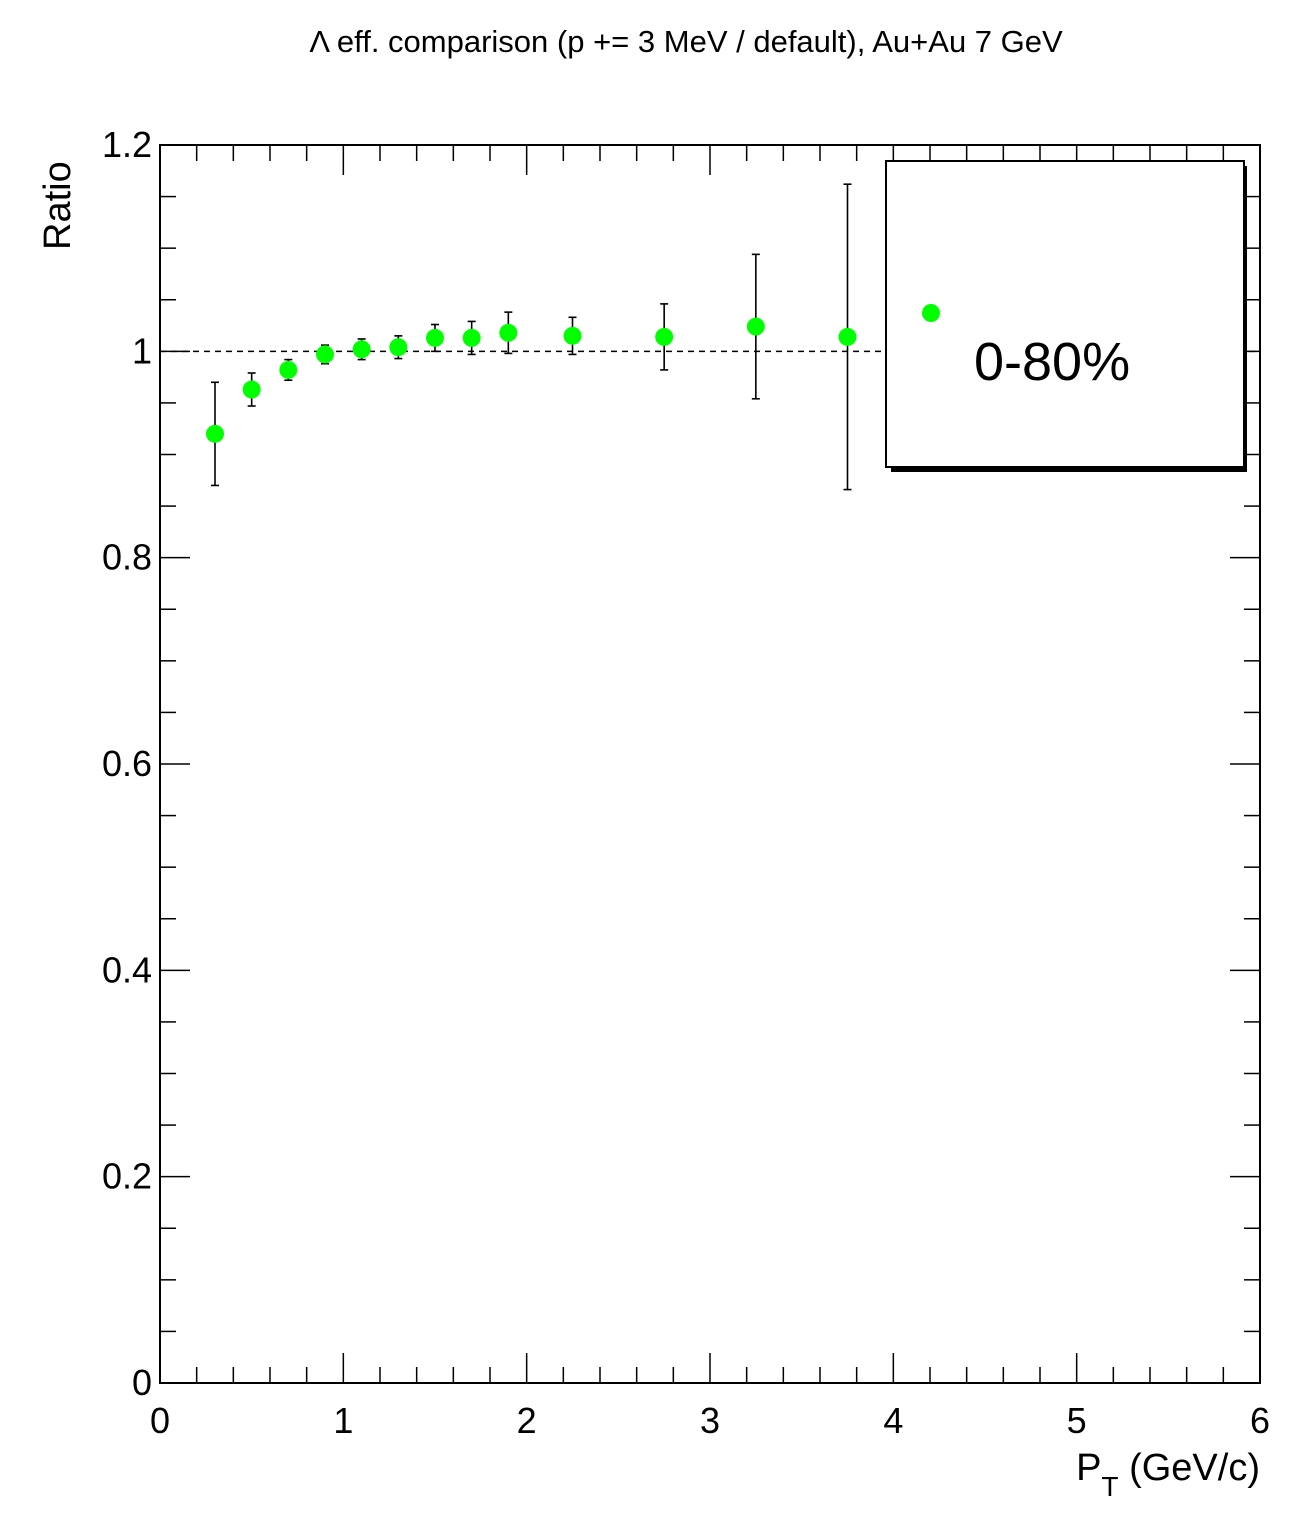 The width and height of the screenshot is (1308, 1521). I want to click on y-tick-label: 0, so click(142, 1382).